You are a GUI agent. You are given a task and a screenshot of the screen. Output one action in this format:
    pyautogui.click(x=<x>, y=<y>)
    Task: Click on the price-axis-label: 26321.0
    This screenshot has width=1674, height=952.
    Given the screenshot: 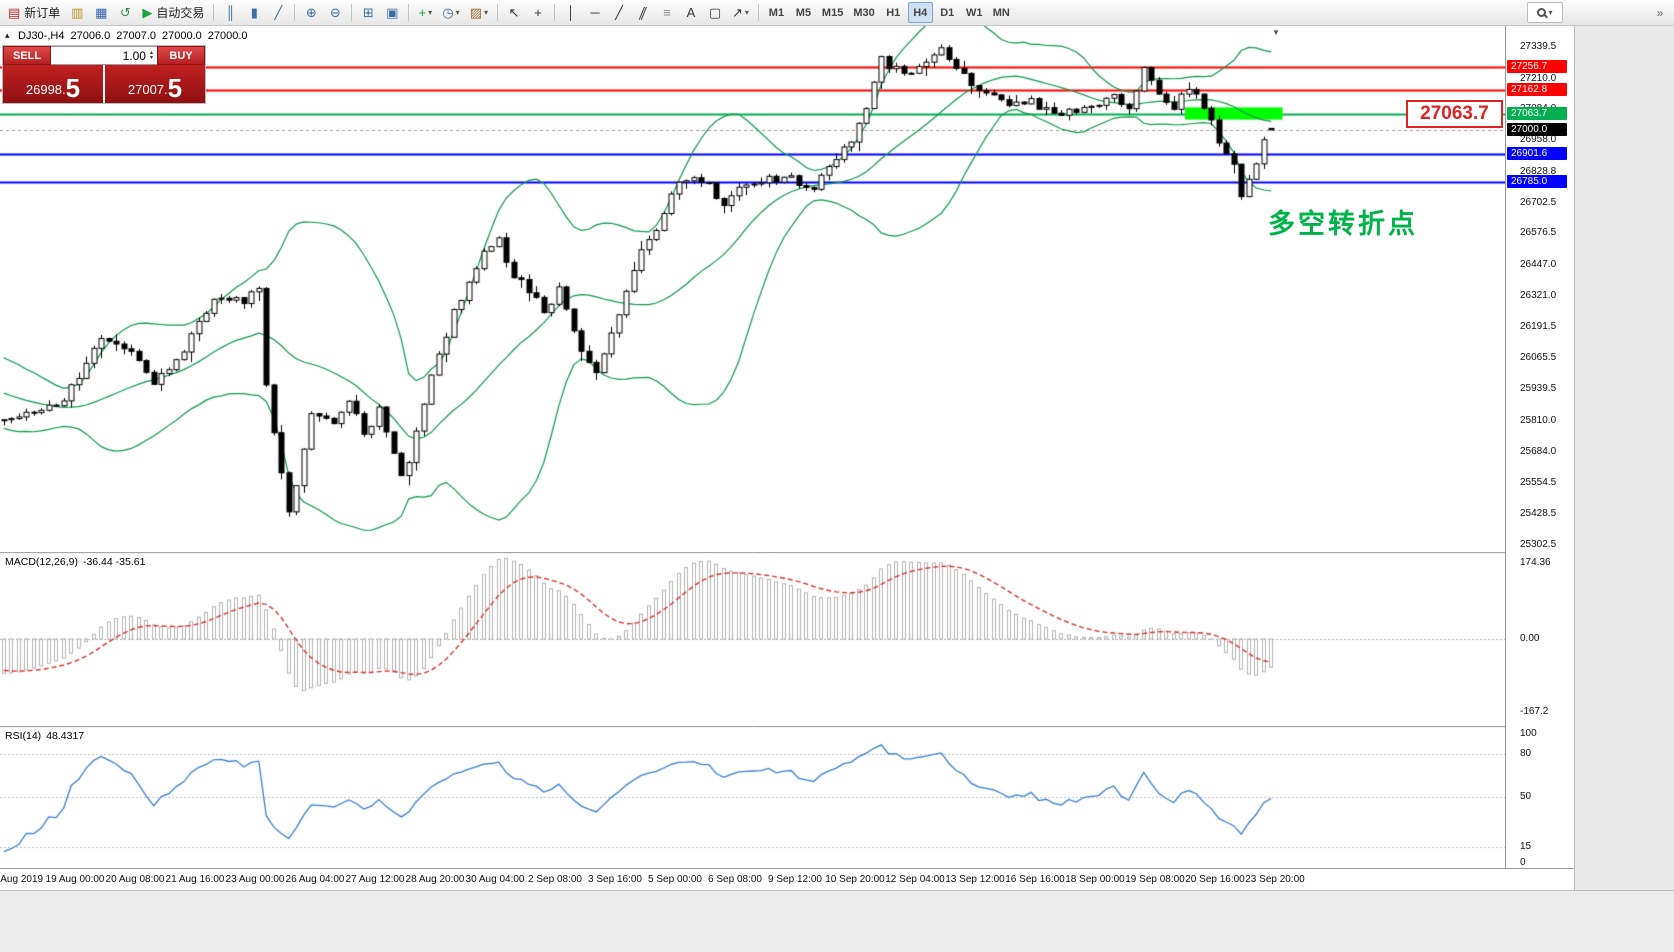 What is the action you would take?
    pyautogui.click(x=1538, y=295)
    